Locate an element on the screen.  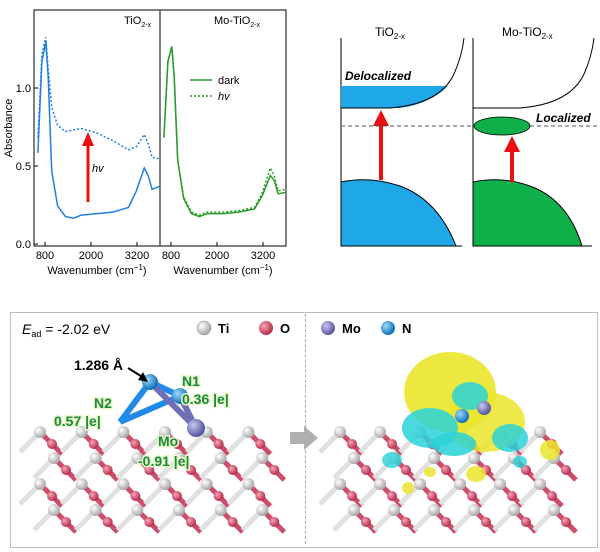
band-title-mo-tio2: Mo-TiO2-x is located at coordinates (527, 33).